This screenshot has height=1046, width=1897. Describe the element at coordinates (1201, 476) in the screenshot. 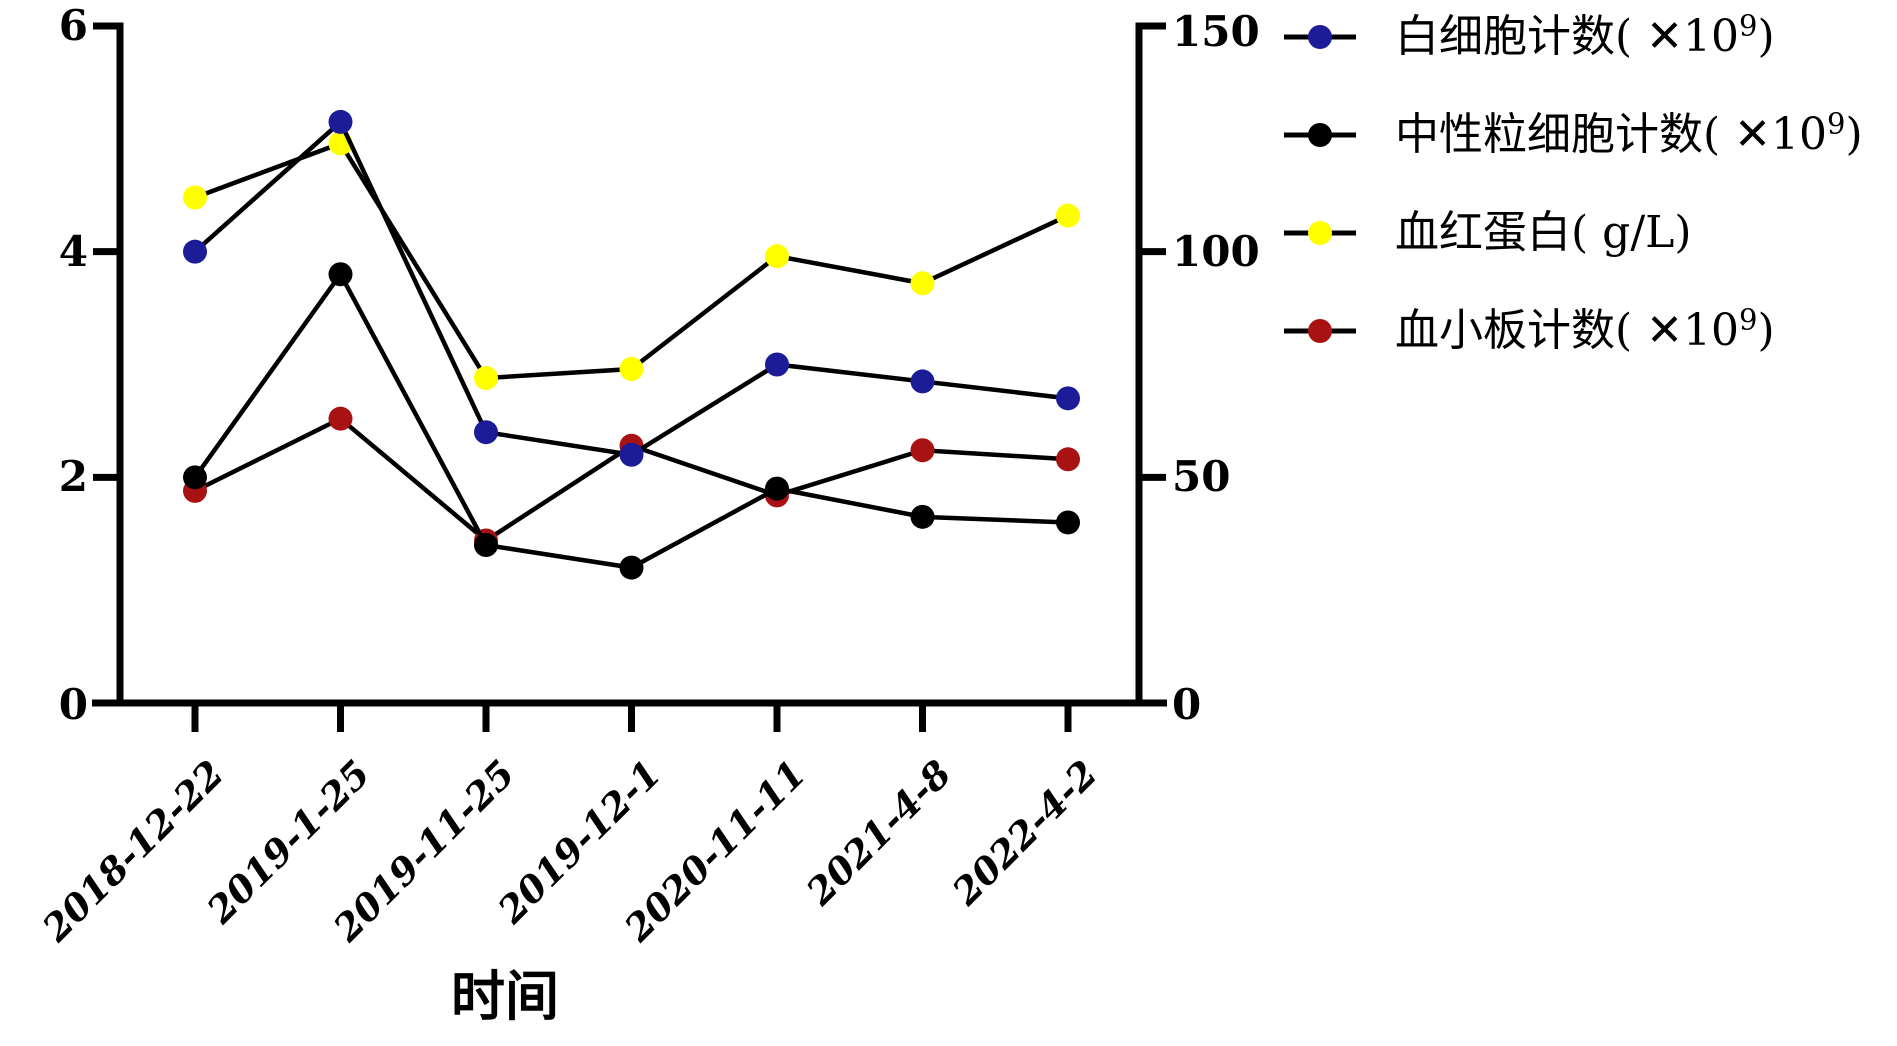

I see `y-right-tick-label: 50` at that location.